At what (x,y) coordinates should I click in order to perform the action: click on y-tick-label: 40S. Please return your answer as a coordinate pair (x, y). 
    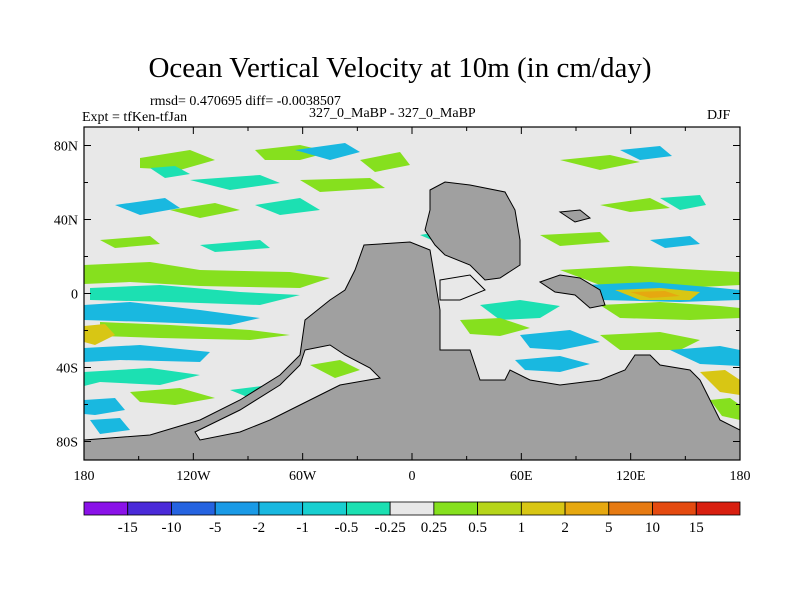
    Looking at the image, I should click on (67, 369).